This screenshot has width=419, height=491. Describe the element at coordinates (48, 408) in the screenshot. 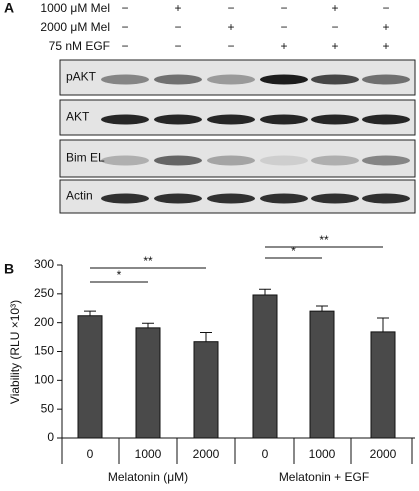

I see `y-tick-label: 50` at that location.